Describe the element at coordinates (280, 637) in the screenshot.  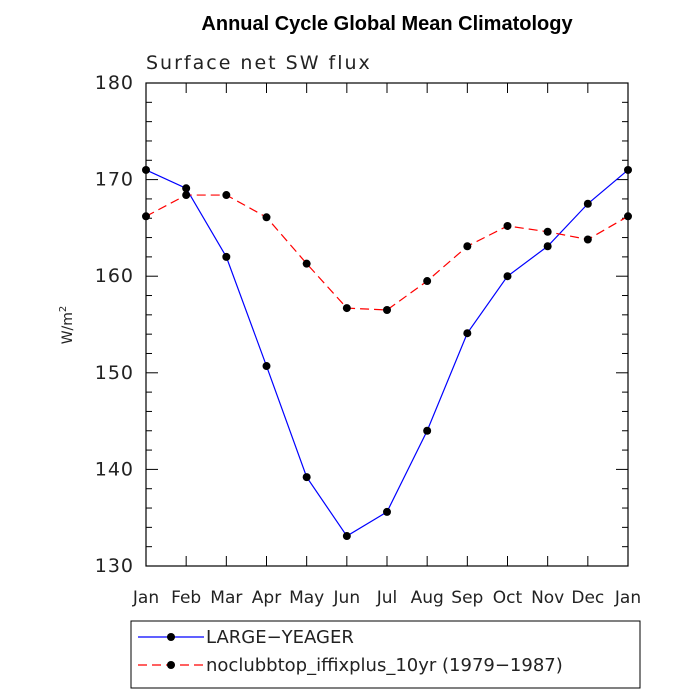
I see `legend-label: LARGE−YEAGER` at that location.